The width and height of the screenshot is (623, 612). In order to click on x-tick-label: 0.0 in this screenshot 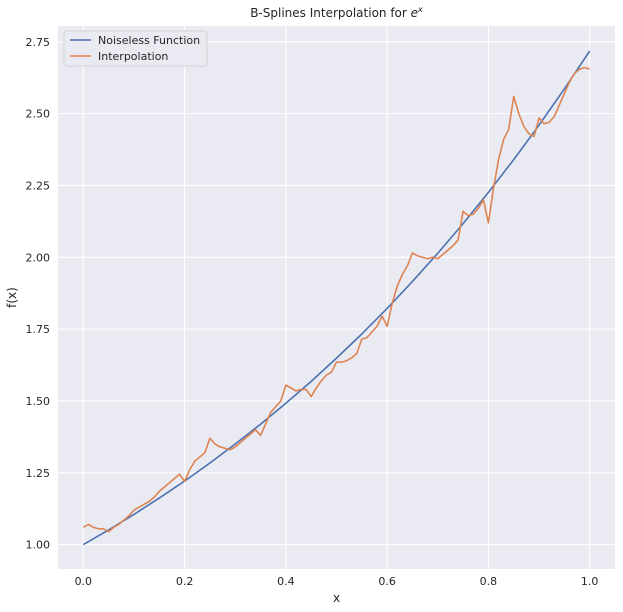, I will do `click(84, 581)`.